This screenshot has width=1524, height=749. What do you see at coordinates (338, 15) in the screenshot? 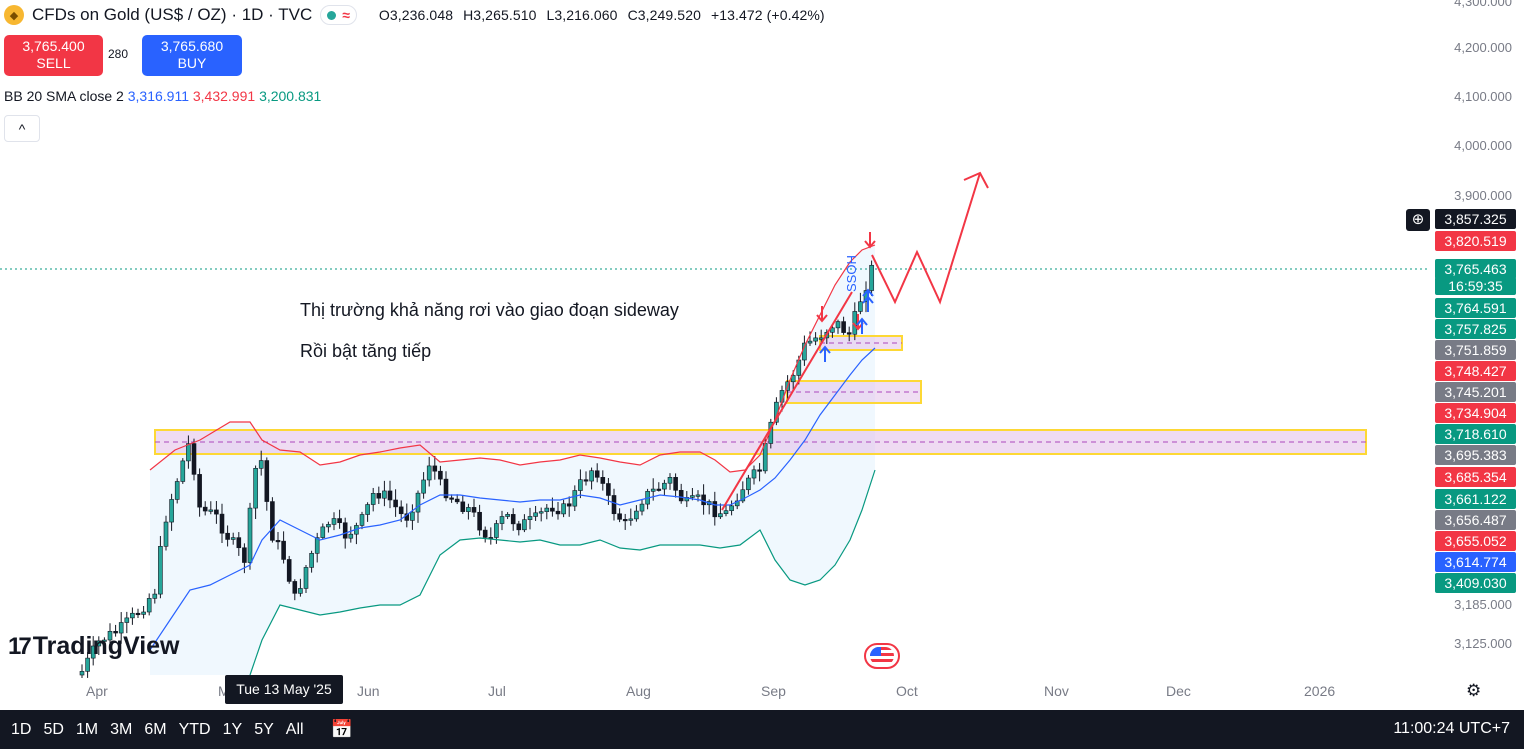
I see `market-status: ≈` at bounding box center [338, 15].